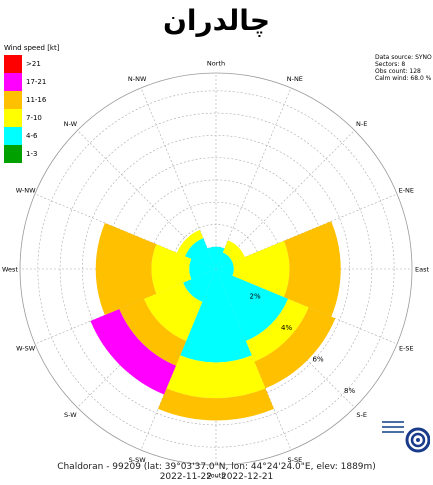  I want to click on legend-label: 1-3, so click(32, 154).